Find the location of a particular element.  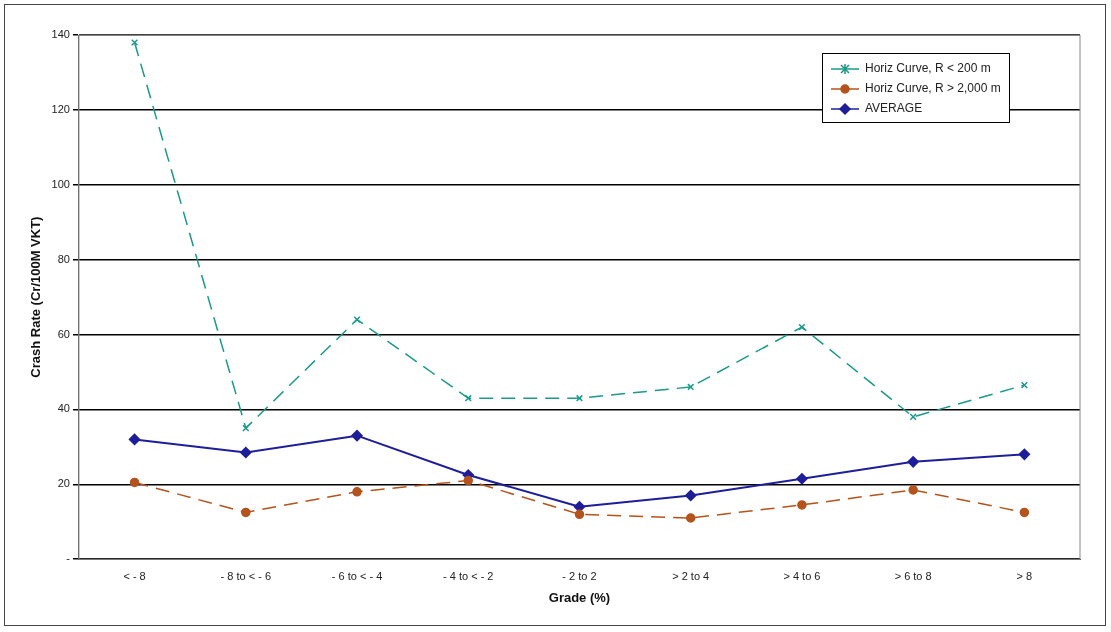

legend-label: AVERAGE is located at coordinates (894, 108).